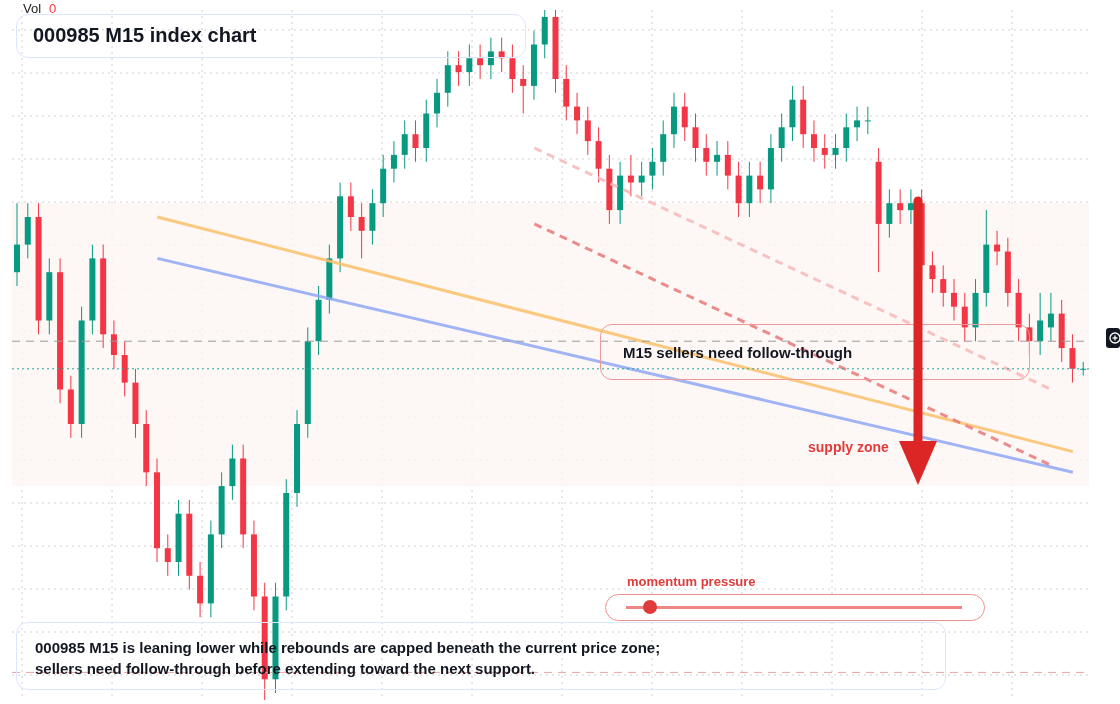  What do you see at coordinates (848, 447) in the screenshot?
I see `annotation: supply zone` at bounding box center [848, 447].